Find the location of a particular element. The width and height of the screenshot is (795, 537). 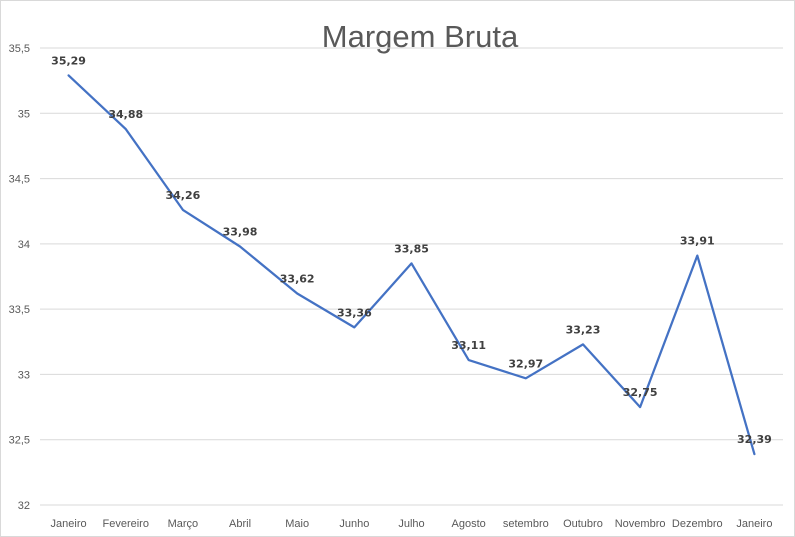

y-tick-label: 33 is located at coordinates (24, 375).